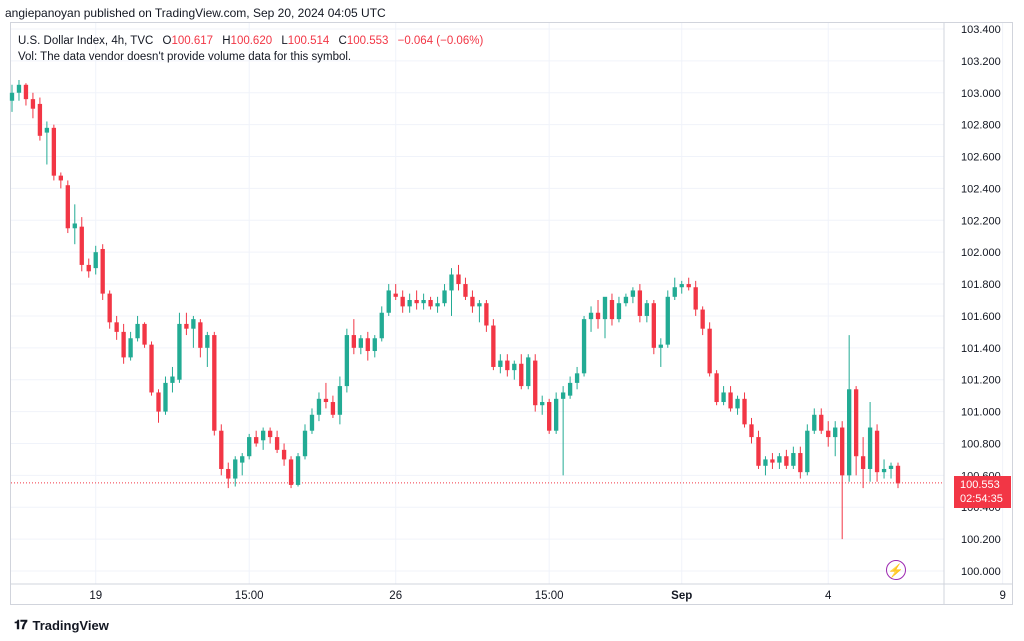  Describe the element at coordinates (167, 41) in the screenshot. I see `open-label: O` at that location.